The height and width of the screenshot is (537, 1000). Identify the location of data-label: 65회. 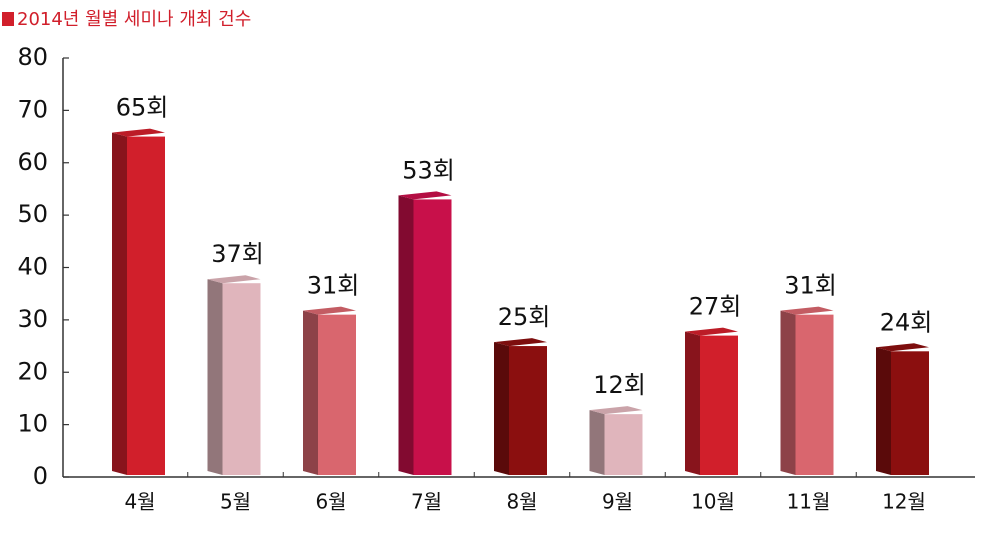
(142, 108).